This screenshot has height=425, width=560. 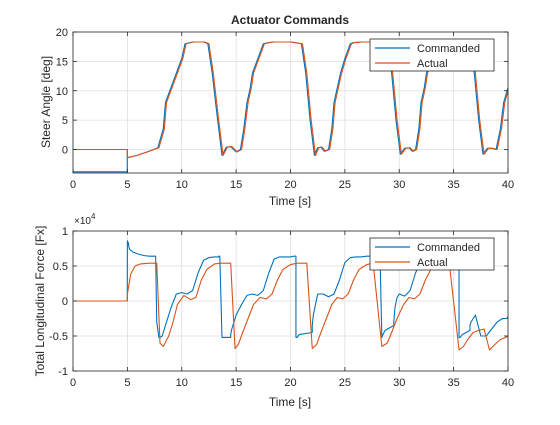 I want to click on longitudinal-force-xtick-label: 30, so click(x=399, y=383).